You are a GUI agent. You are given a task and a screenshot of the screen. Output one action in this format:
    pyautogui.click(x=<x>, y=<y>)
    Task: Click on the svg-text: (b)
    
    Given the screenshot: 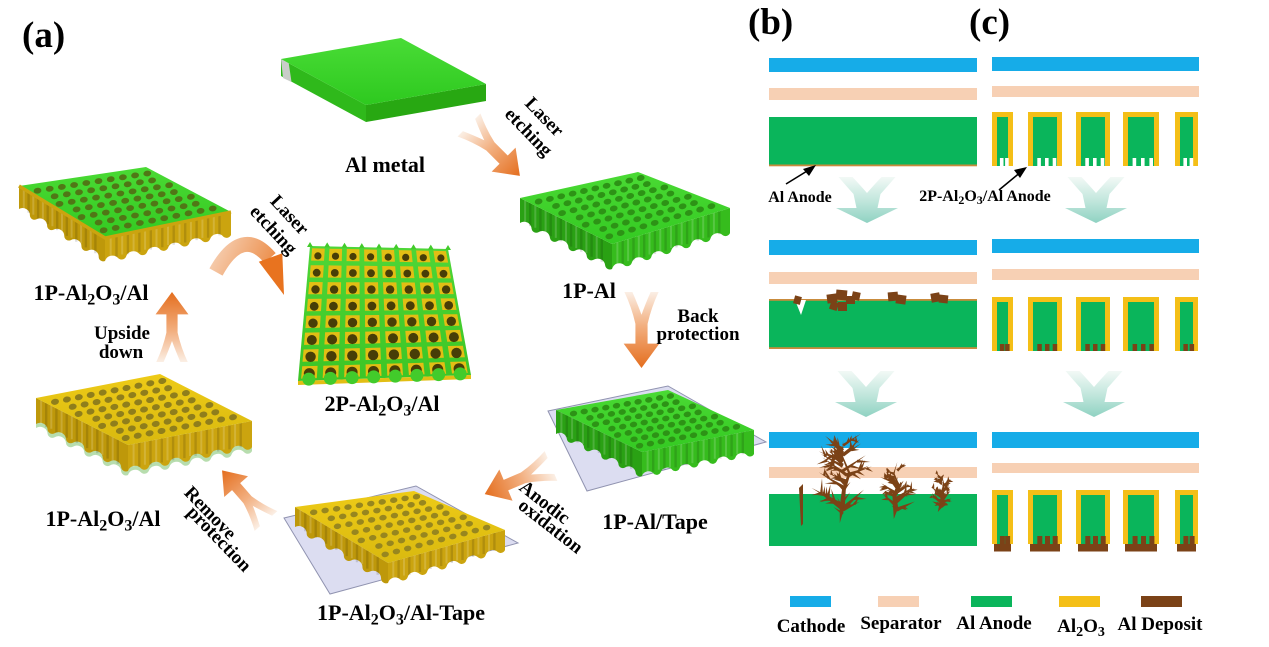 What is the action you would take?
    pyautogui.click(x=770, y=22)
    